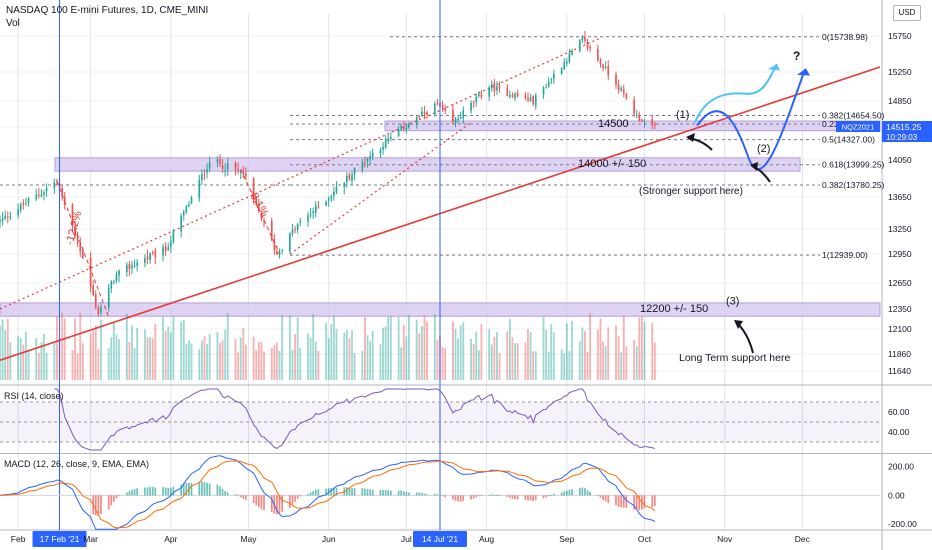  I want to click on macd-title: MACD (12, 26, close, 9, EMA, EMA), so click(76, 464).